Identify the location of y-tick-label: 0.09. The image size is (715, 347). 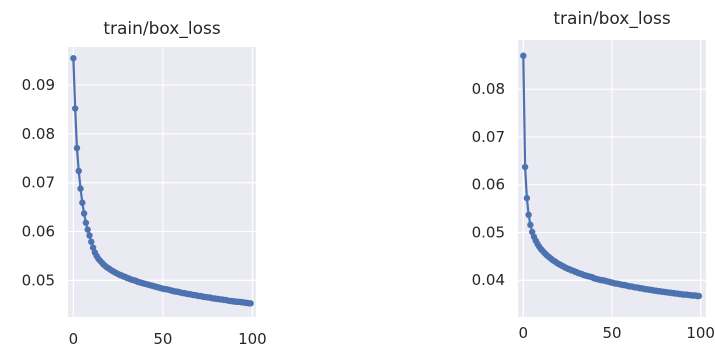
(38, 85).